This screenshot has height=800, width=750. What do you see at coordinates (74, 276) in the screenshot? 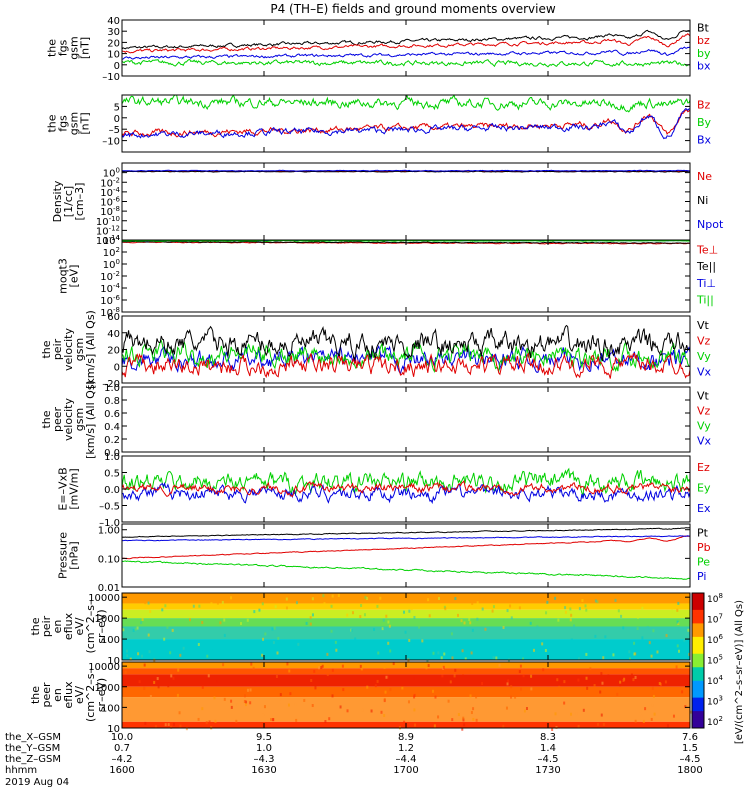
I see `y-axis-label: [eV]` at bounding box center [74, 276].